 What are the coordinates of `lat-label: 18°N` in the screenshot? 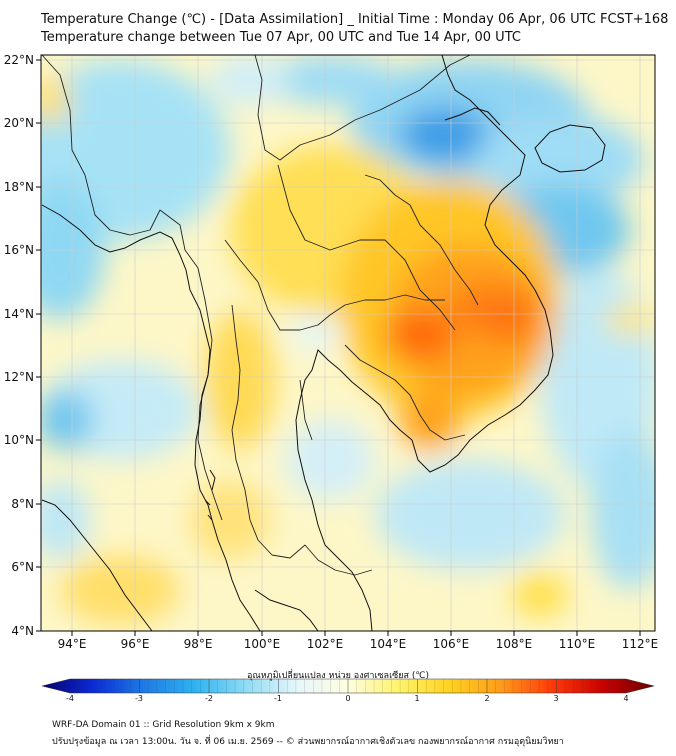 It's located at (22, 187).